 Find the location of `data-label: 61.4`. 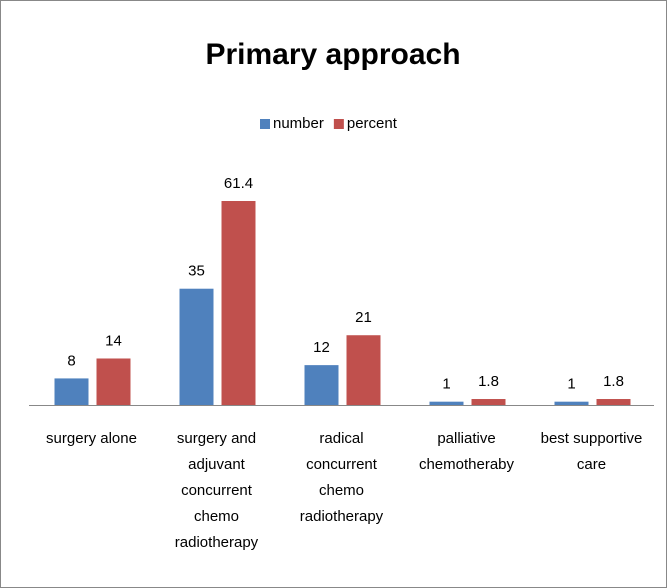

data-label: 61.4 is located at coordinates (238, 183).